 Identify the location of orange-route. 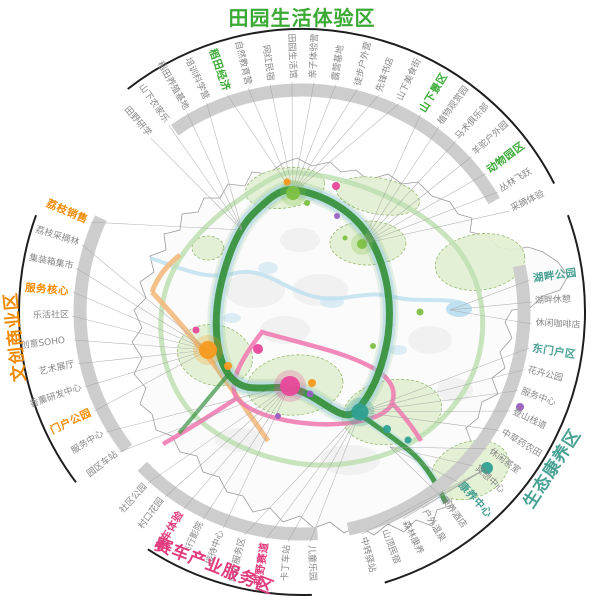
(210, 348).